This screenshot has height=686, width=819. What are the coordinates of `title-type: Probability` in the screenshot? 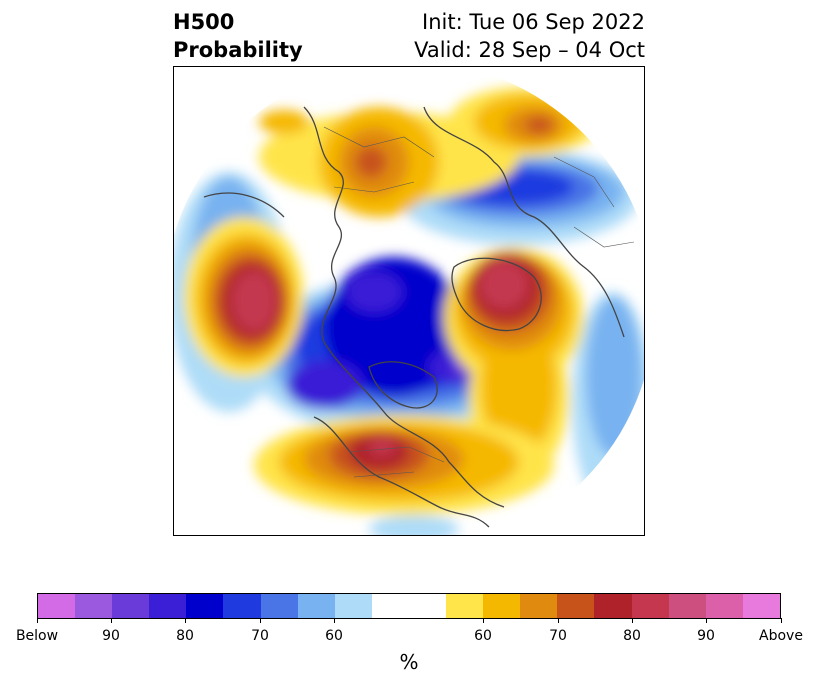 It's located at (238, 50).